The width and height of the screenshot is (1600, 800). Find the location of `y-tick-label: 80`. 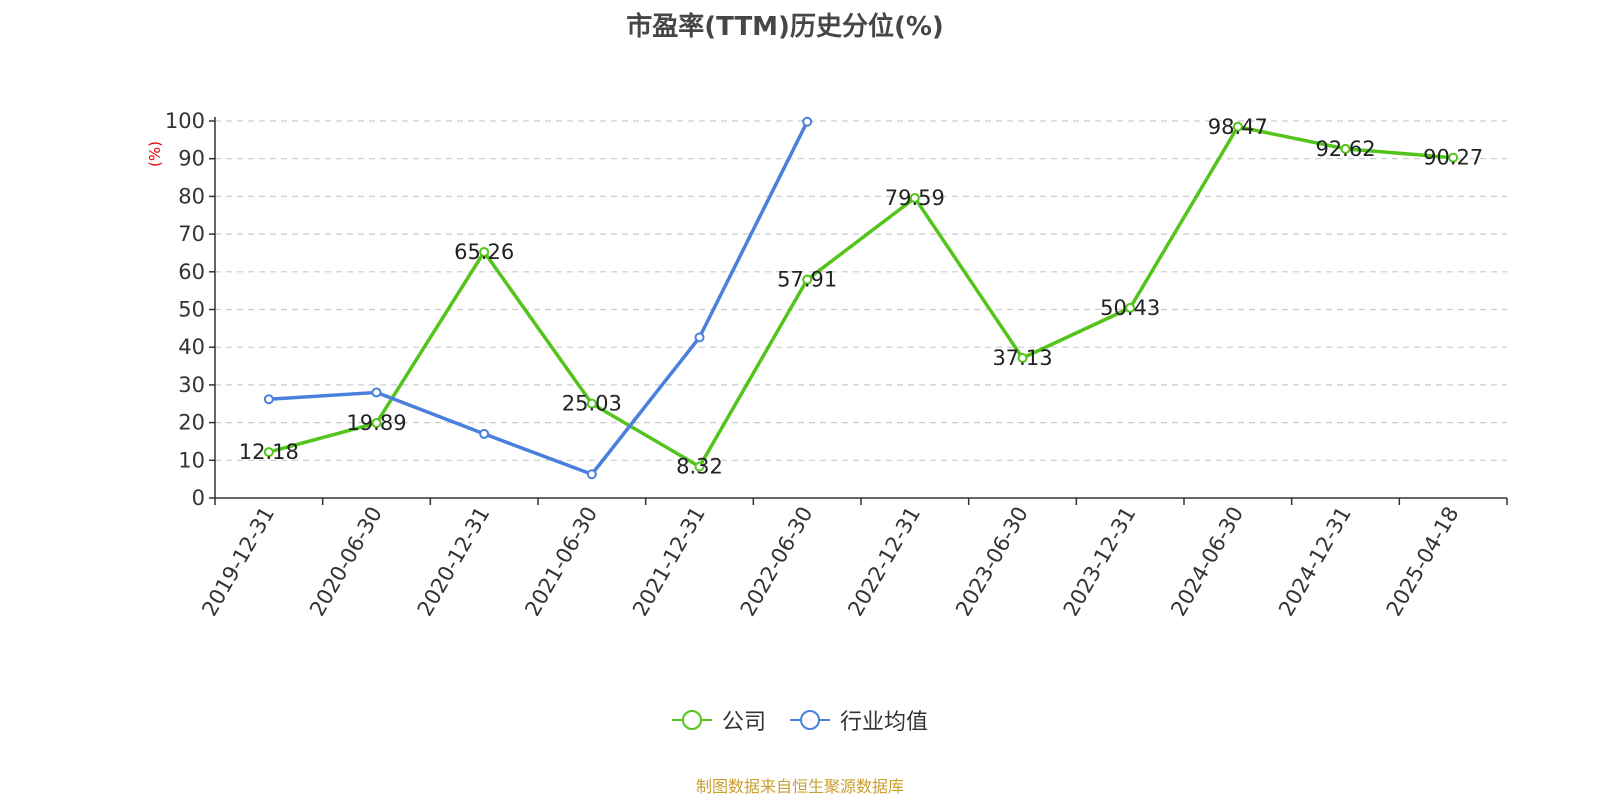

y-tick-label: 80 is located at coordinates (191, 196).